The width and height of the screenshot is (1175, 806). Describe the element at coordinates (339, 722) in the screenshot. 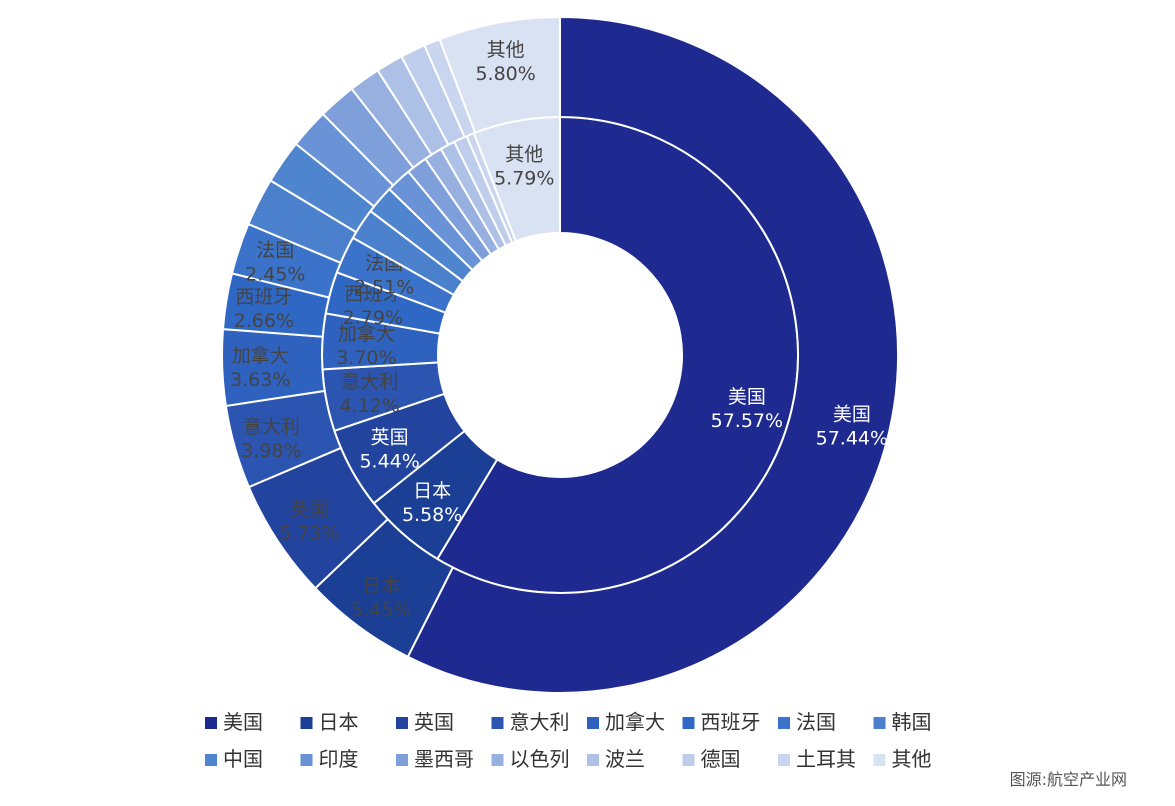

I see `legend-label-1: 日本` at that location.